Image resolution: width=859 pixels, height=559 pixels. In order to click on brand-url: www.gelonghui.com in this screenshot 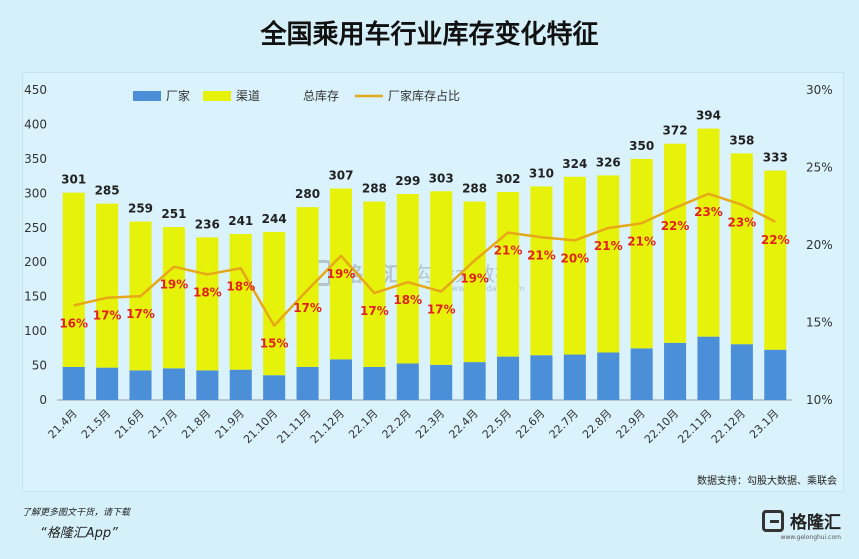, I will do `click(810, 537)`.